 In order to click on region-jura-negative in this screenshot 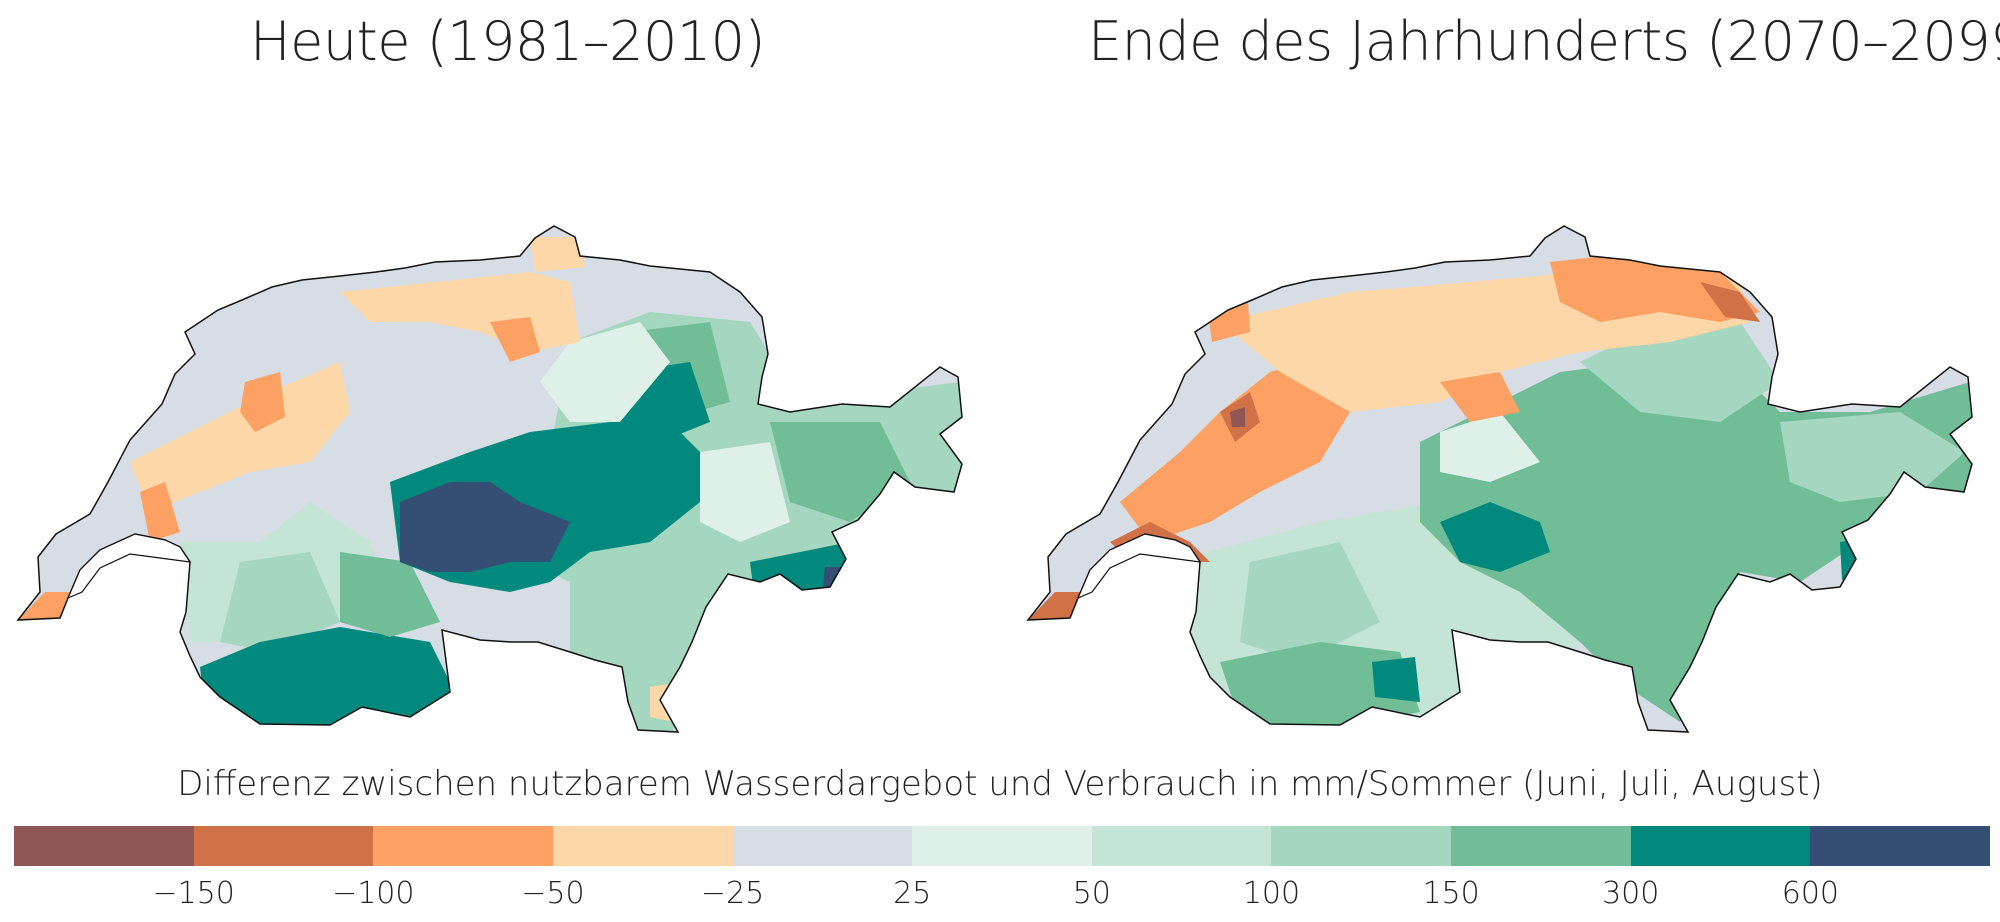, I will do `click(240, 437)`.